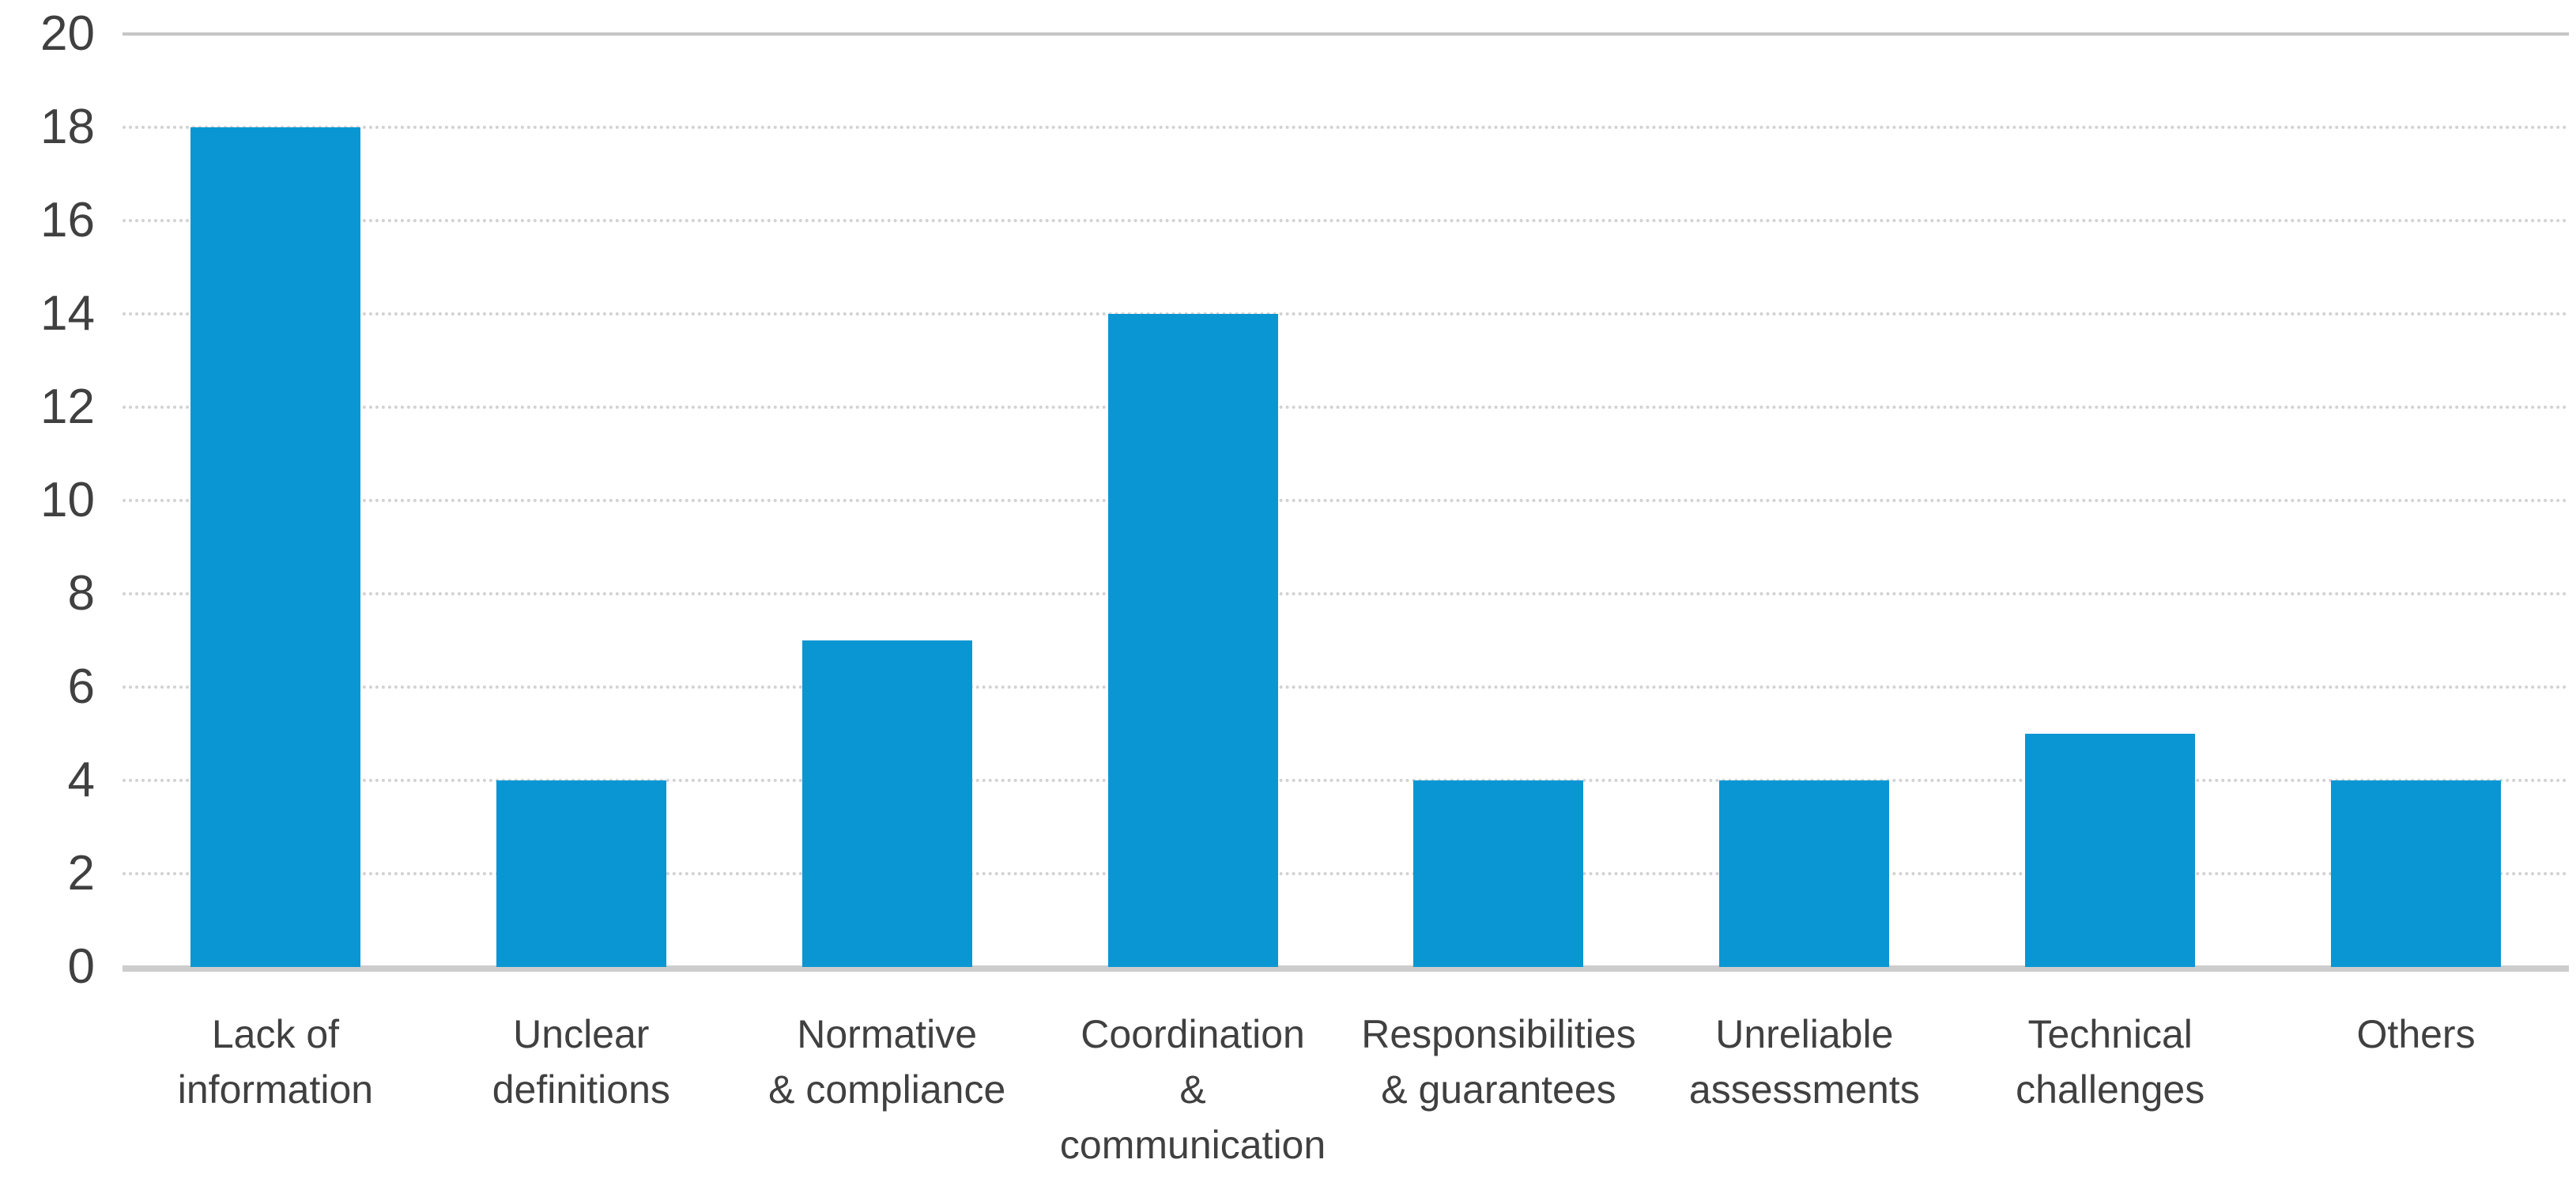 Image resolution: width=2576 pixels, height=1186 pixels. I want to click on y-tick-label: 0, so click(81, 966).